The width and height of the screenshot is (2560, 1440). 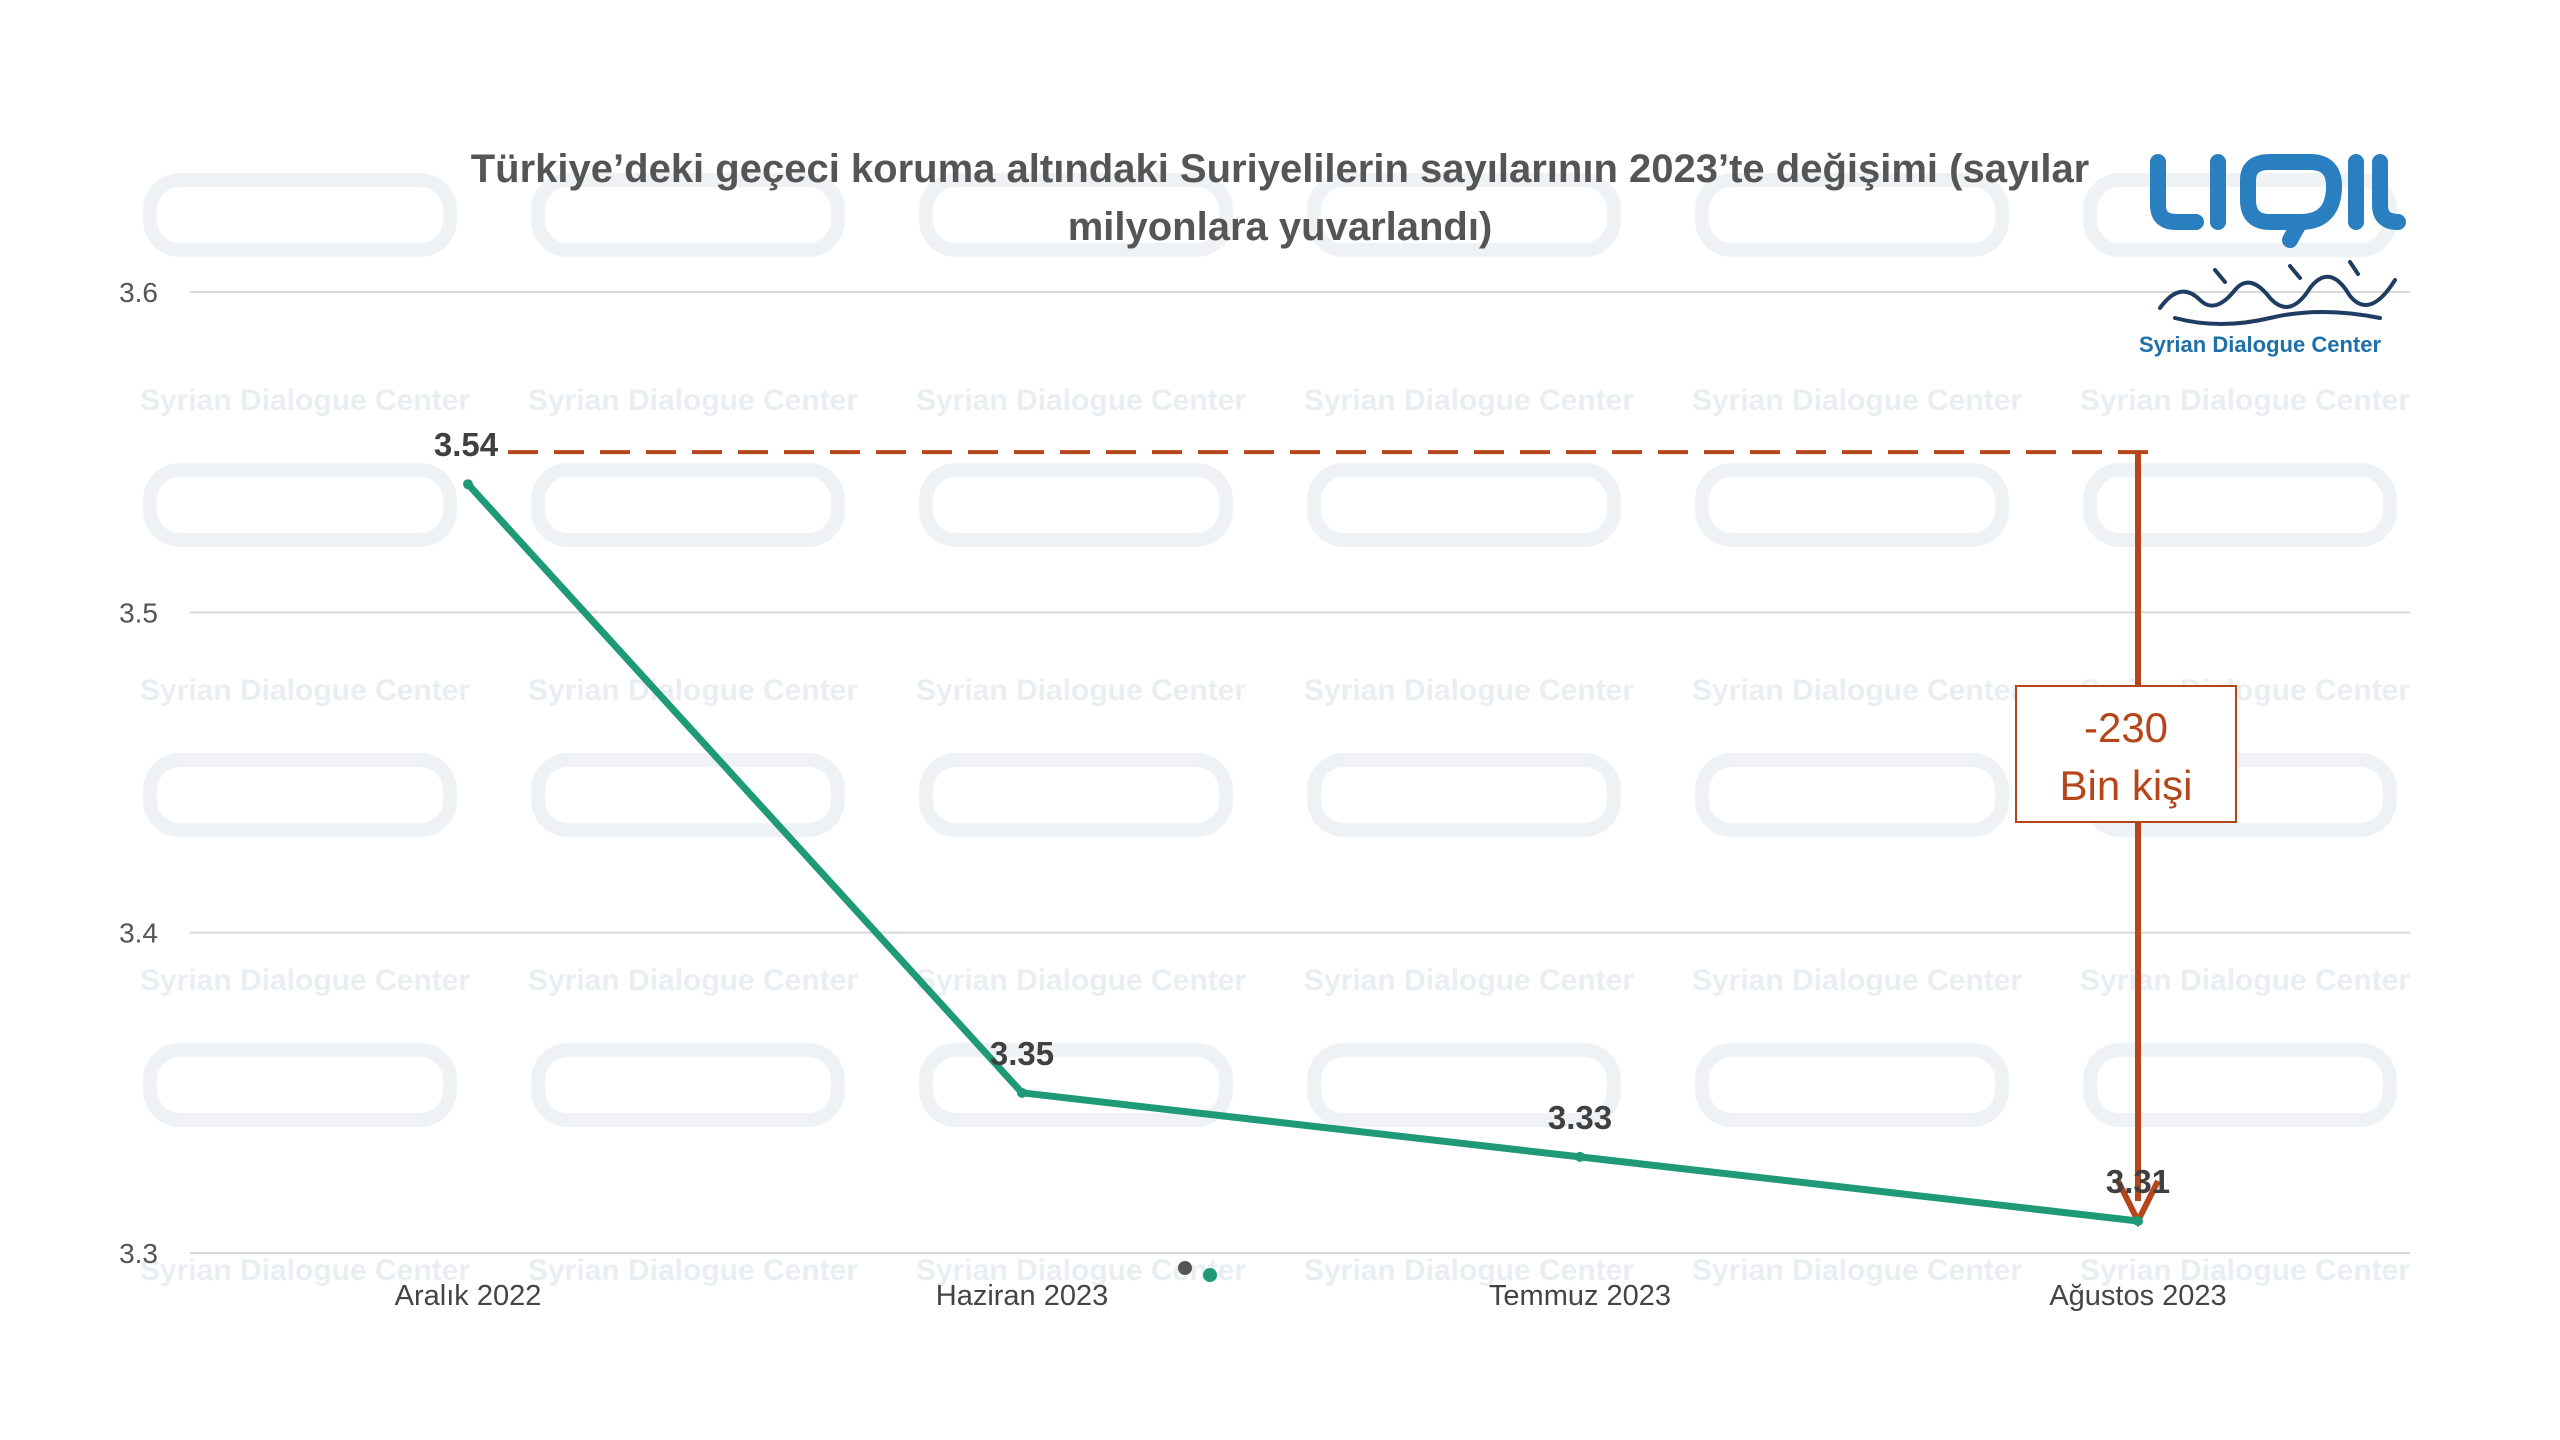 I want to click on logo-arabic-calligraphy-icon, so click(x=2277, y=293).